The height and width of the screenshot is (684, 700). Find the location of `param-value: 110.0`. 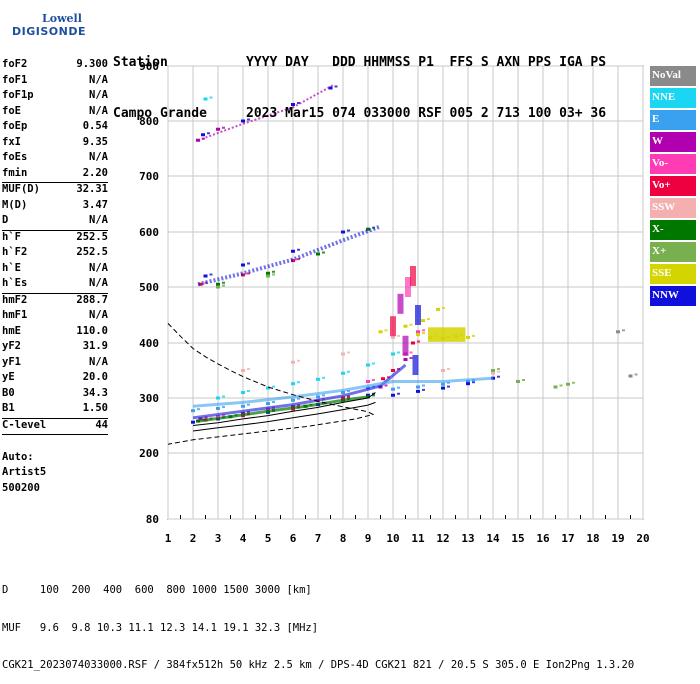

param-value: 110.0 is located at coordinates (92, 330).